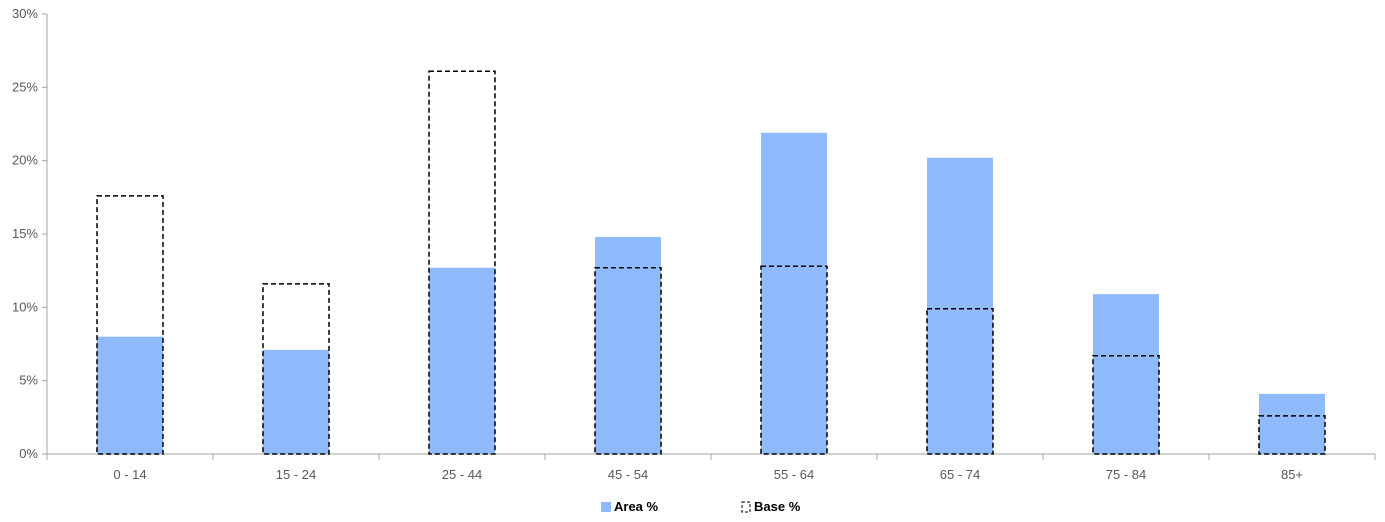 This screenshot has width=1385, height=522. Describe the element at coordinates (25, 306) in the screenshot. I see `y-tick-label: 10%` at that location.